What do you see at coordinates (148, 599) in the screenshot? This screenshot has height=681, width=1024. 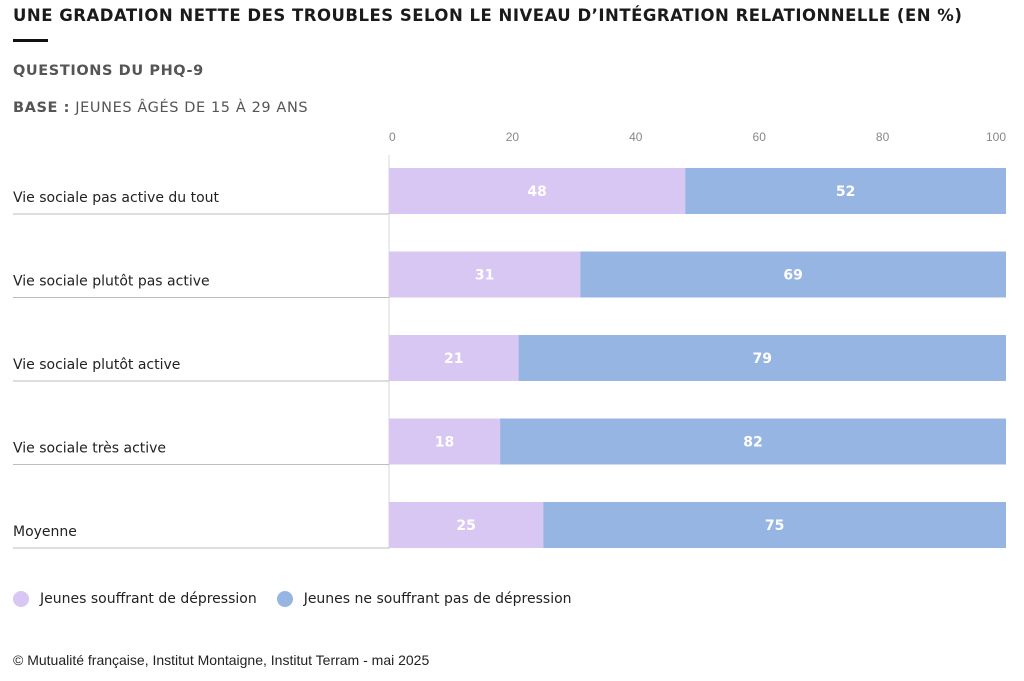 I see `legend-label-depression: Jeunes souffrant de dépression` at bounding box center [148, 599].